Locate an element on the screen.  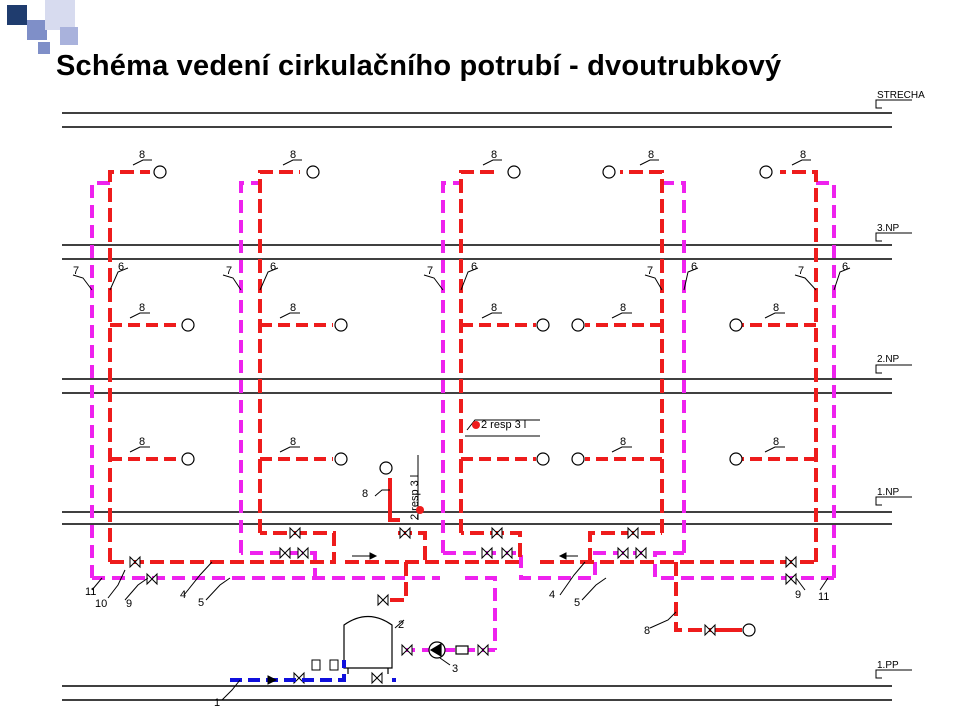
floor-label-3np: 3.NP is located at coordinates (888, 228).